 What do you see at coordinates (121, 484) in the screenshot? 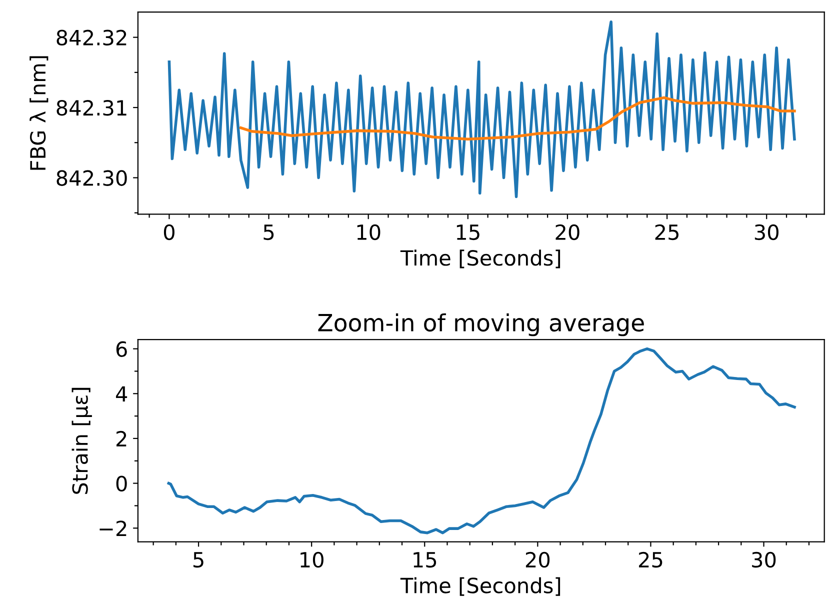
I see `y-tick-label: 0` at bounding box center [121, 484].